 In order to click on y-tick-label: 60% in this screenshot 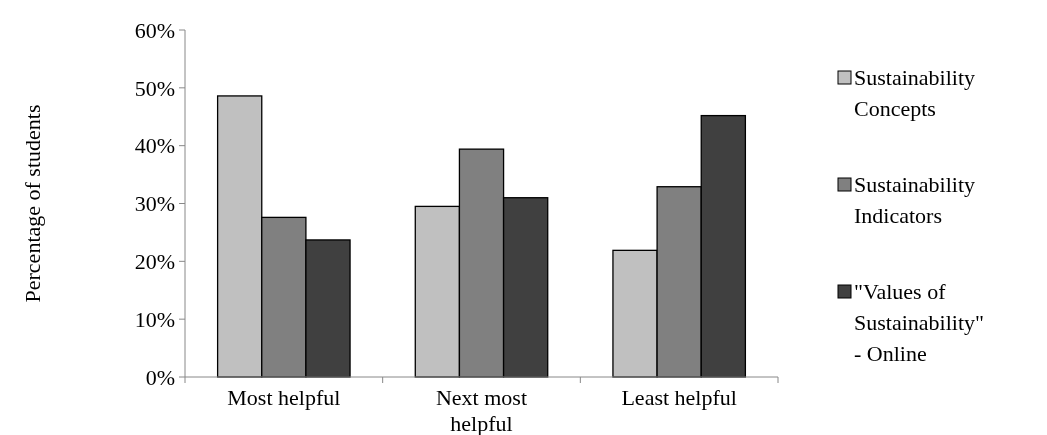, I will do `click(154, 30)`.